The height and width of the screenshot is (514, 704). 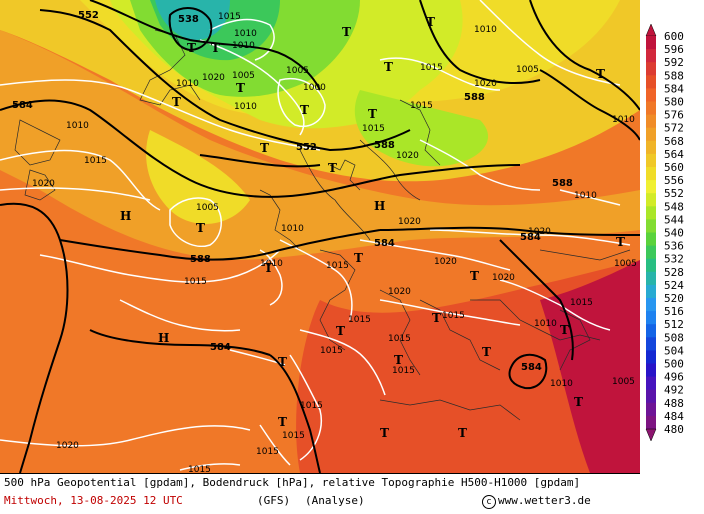 What do you see at coordinates (544, 500) in the screenshot?
I see `site-url: www.wetter3.de` at bounding box center [544, 500].